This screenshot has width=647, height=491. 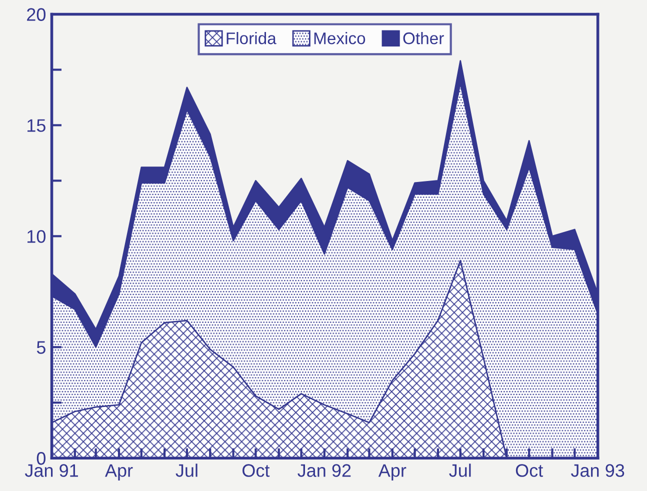 I want to click on y-tick-label: 5, so click(x=41, y=347).